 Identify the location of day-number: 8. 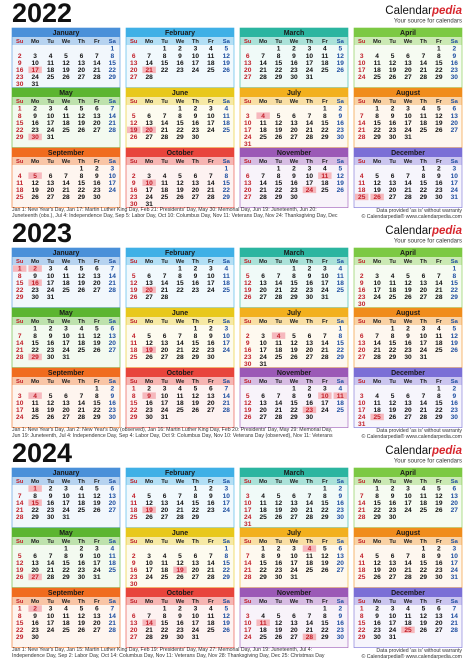
(196, 336).